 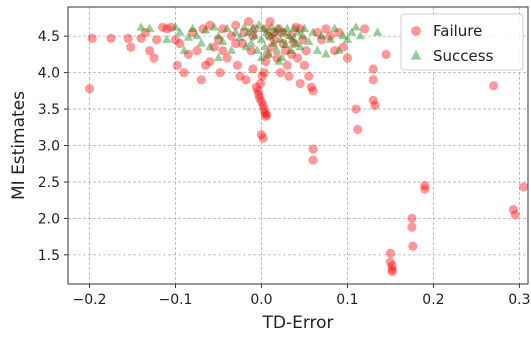 What do you see at coordinates (462, 42) in the screenshot?
I see `legend: Failure Success` at bounding box center [462, 42].